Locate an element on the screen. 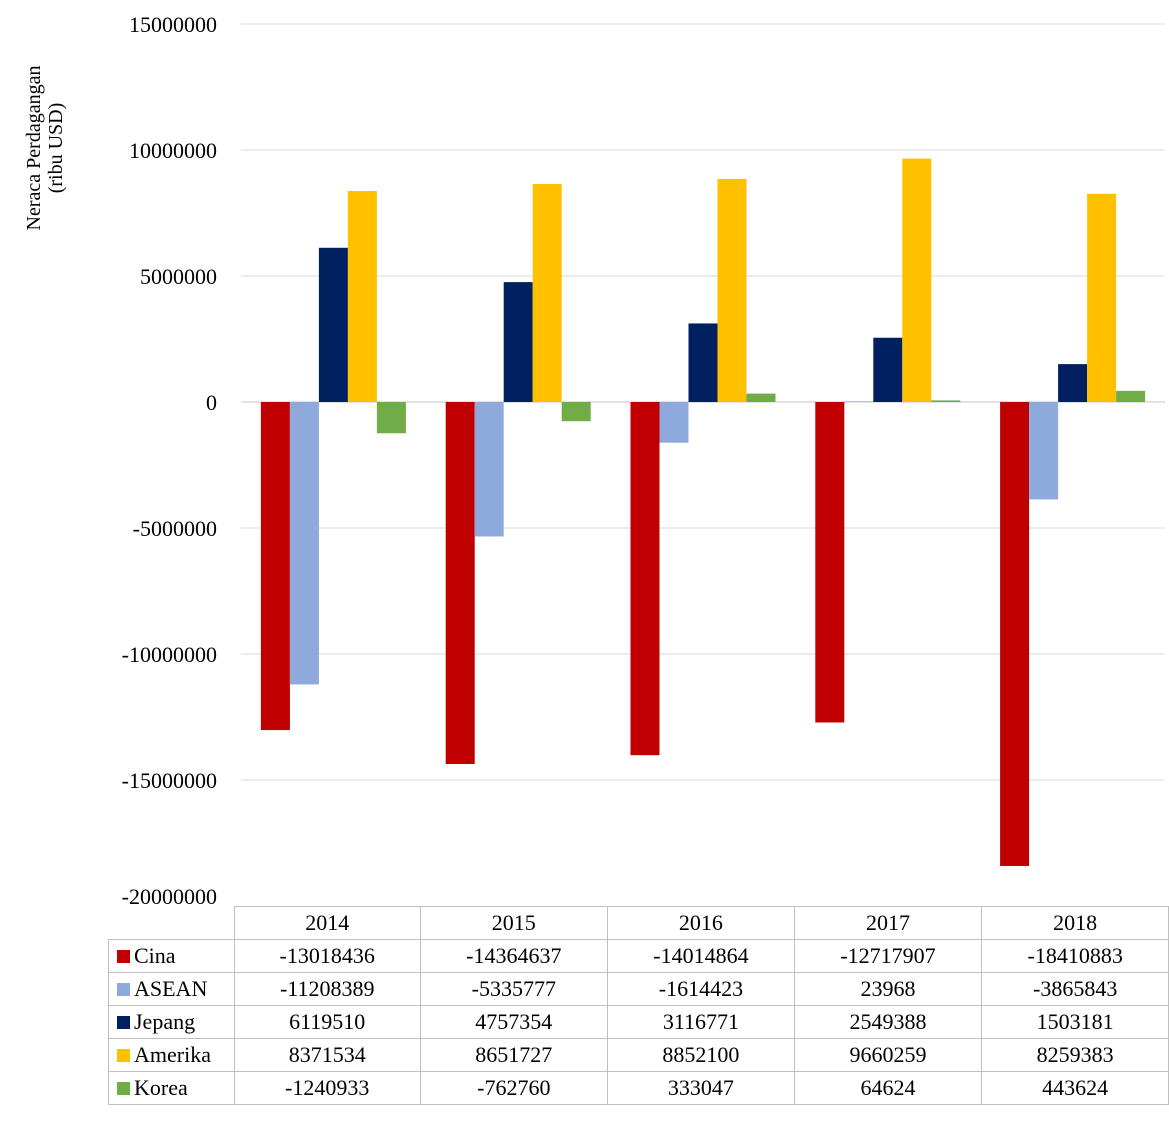 The width and height of the screenshot is (1169, 1131). table-row: Korea -1240933 -762760 333047 64624 443624 is located at coordinates (638, 1088).